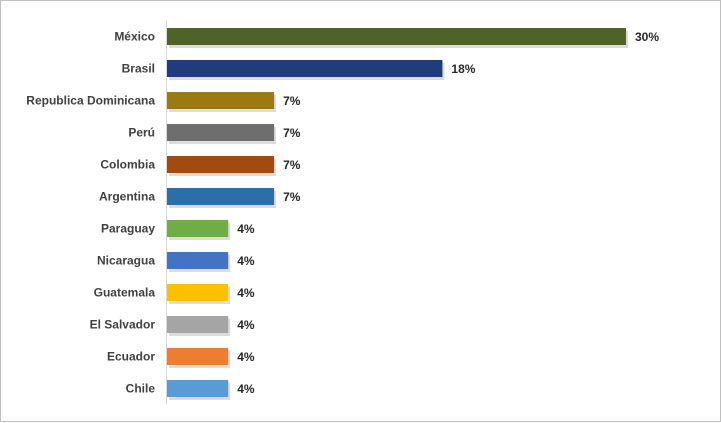  Describe the element at coordinates (246, 357) in the screenshot. I see `data-label-ecuador: 4%` at that location.